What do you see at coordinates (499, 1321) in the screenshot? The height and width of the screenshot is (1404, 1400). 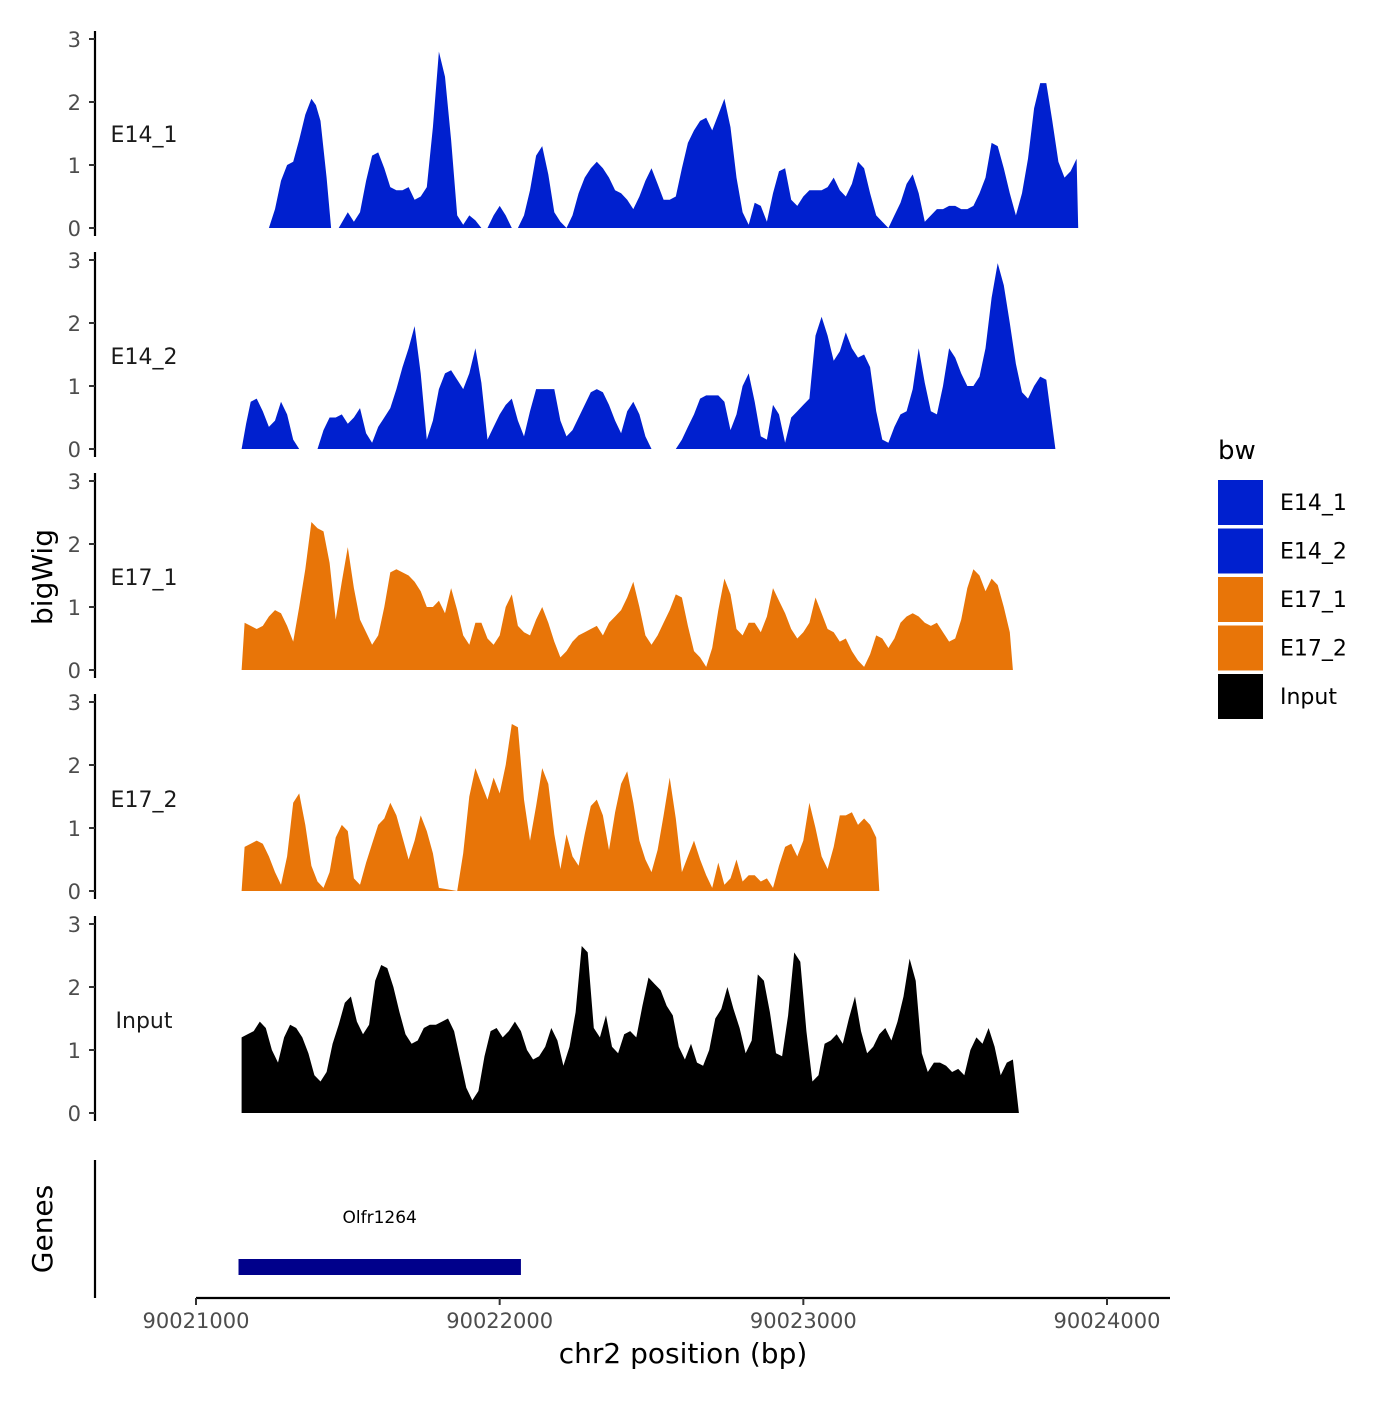 I see `x-tick-label-1: 90022000` at bounding box center [499, 1321].